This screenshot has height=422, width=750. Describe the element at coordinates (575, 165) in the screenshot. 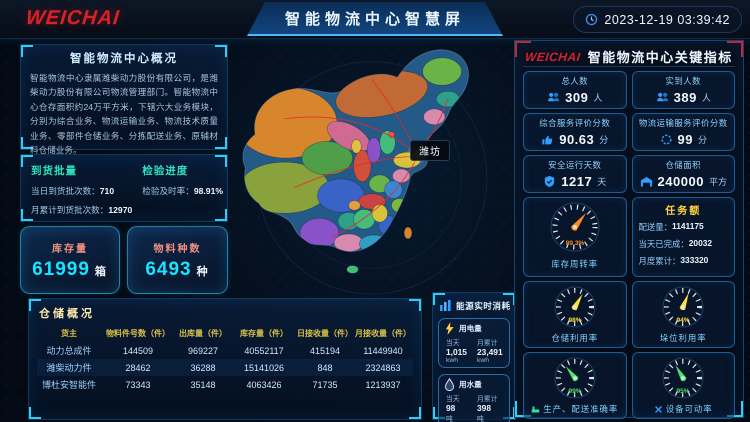

I see `stat-title: 安全运行天数` at that location.